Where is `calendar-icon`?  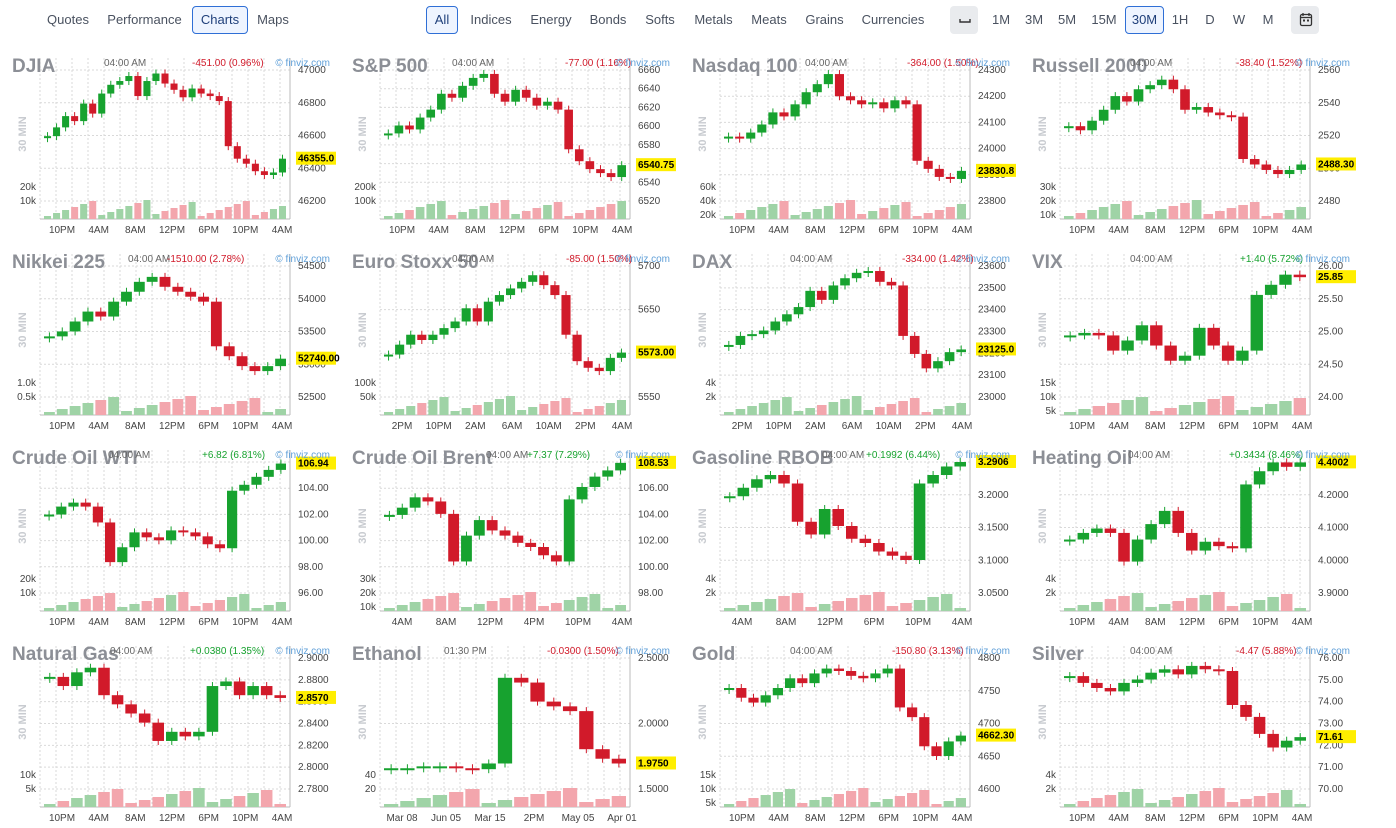
calendar-icon is located at coordinates (1305, 20).